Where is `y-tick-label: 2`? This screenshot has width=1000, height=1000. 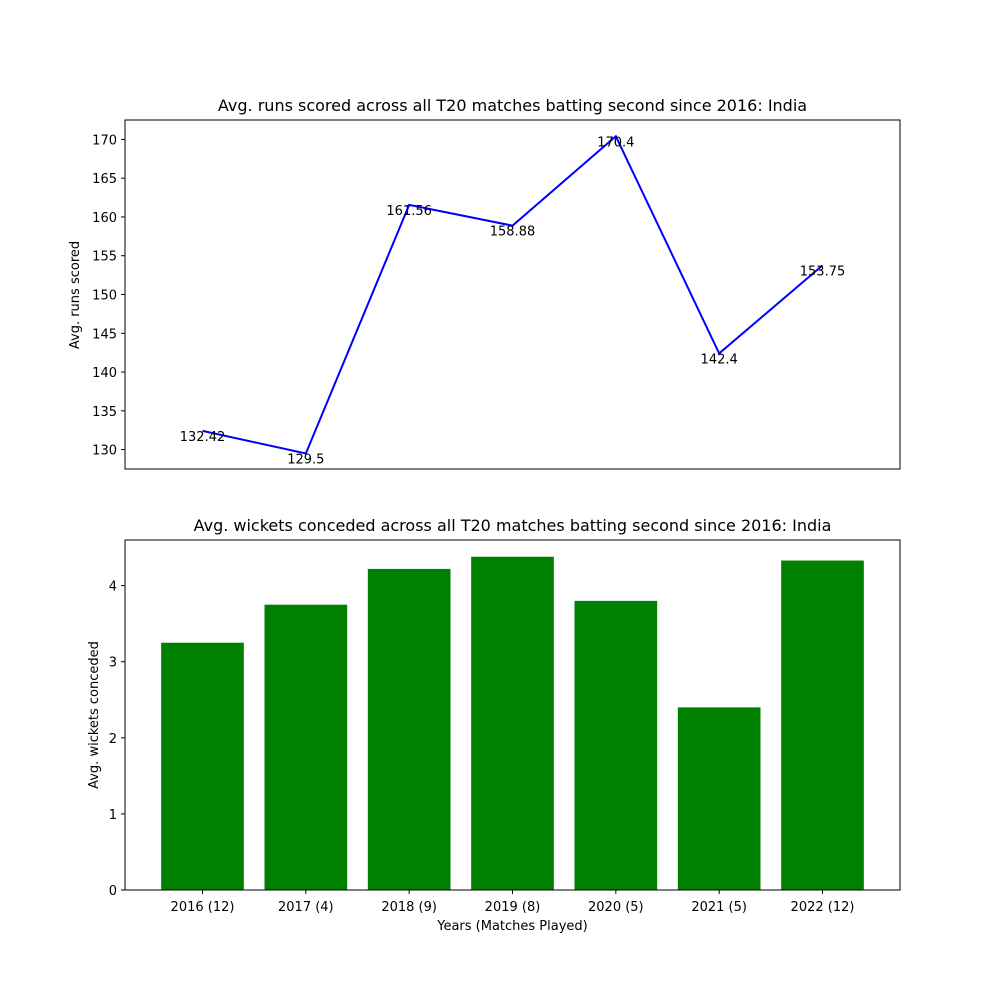
y-tick-label: 2 is located at coordinates (113, 739).